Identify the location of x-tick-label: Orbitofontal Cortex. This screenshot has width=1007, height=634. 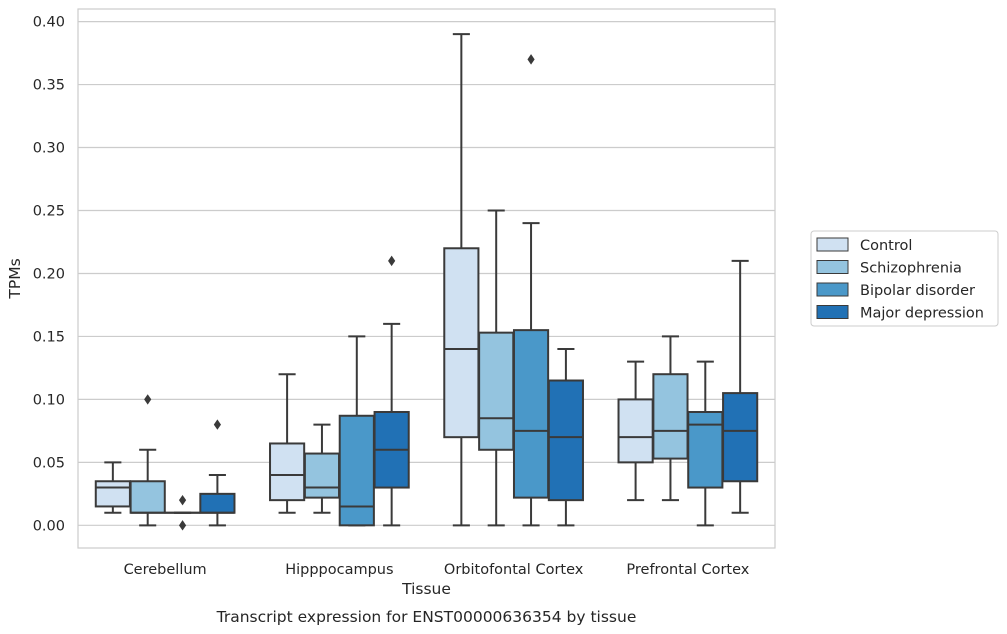
(514, 570).